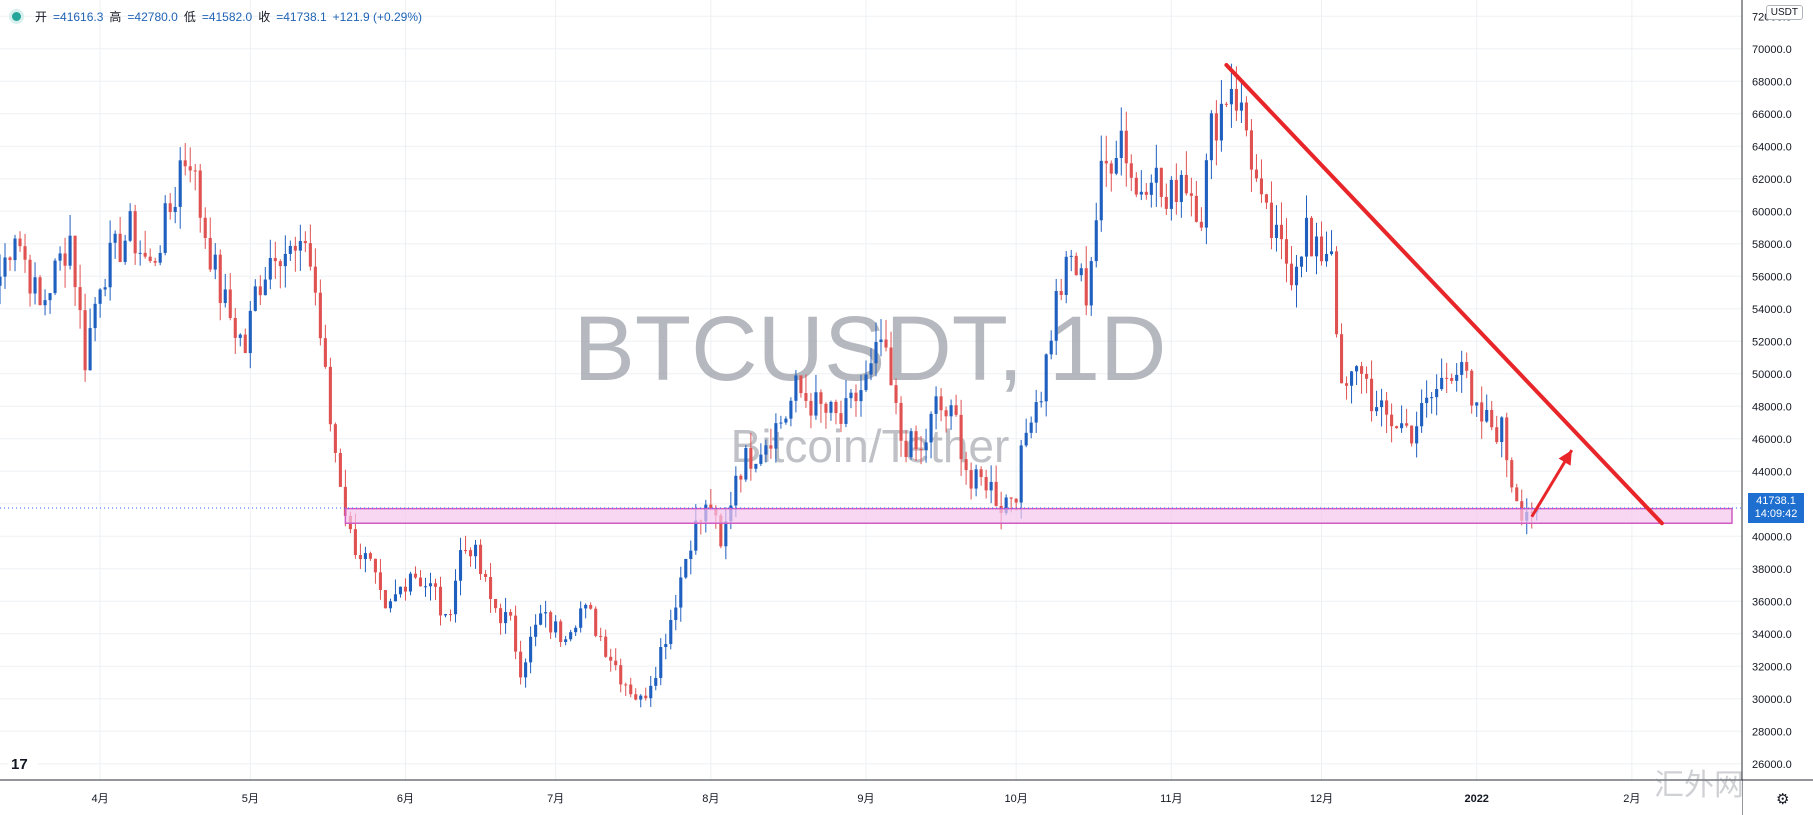 The image size is (1813, 815). I want to click on price-tick-label: 46000.0, so click(1772, 440).